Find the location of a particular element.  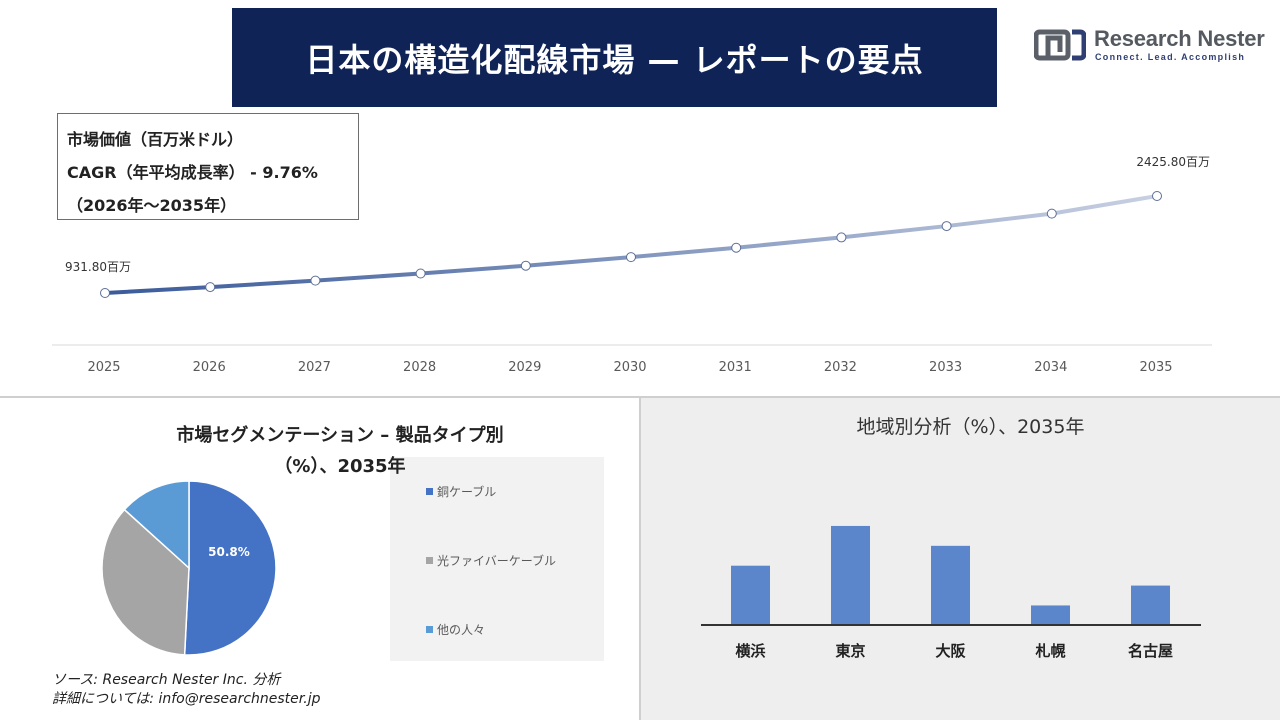

x-tick-label: 2034 is located at coordinates (1050, 367).